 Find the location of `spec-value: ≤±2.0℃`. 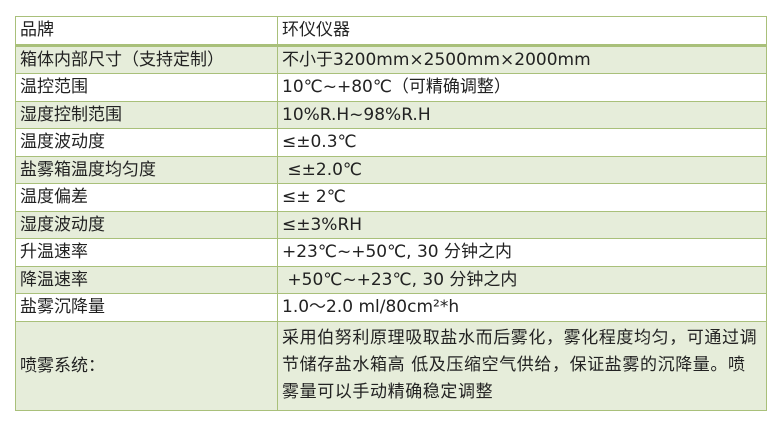

spec-value: ≤±2.0℃ is located at coordinates (522, 169).